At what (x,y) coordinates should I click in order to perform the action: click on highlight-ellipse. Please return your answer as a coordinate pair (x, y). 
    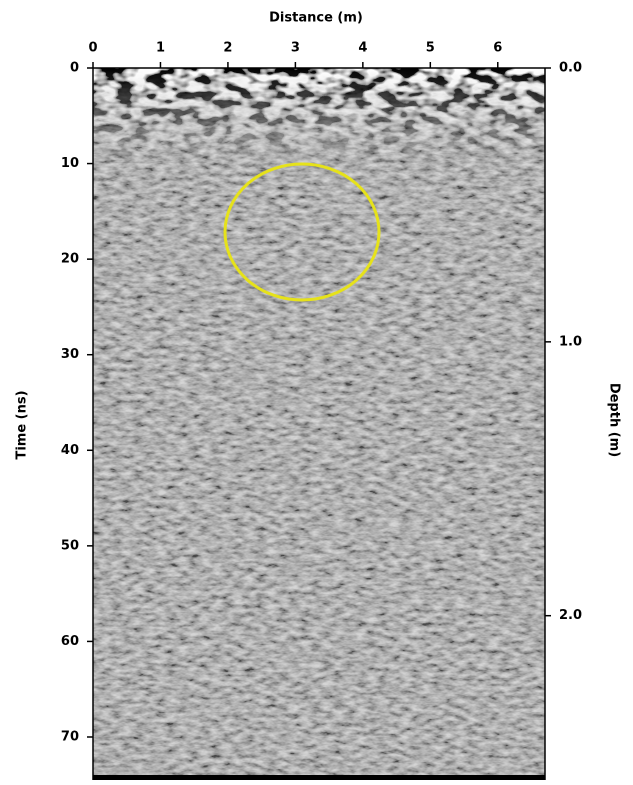
    Looking at the image, I should click on (302, 232).